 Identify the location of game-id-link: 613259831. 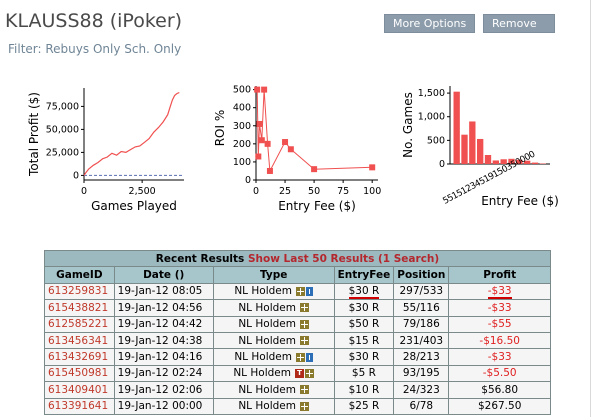
(79, 291).